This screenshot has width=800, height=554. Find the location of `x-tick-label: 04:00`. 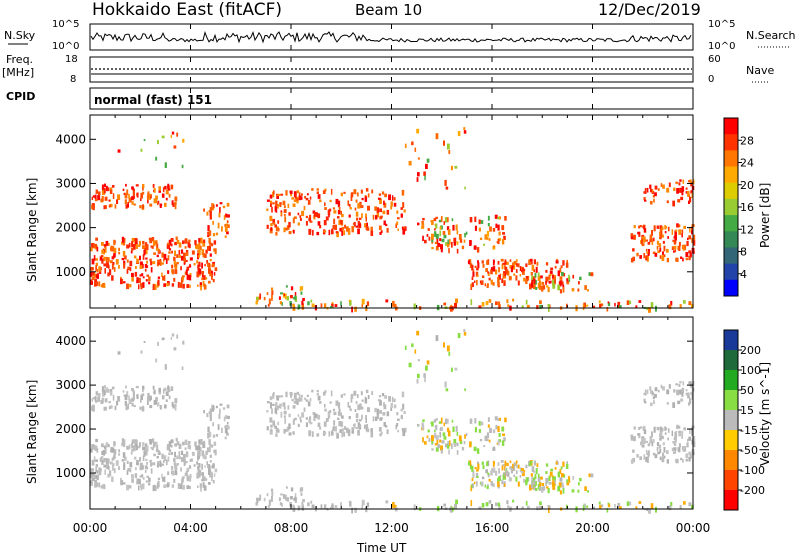

x-tick-label: 04:00 is located at coordinates (190, 528).